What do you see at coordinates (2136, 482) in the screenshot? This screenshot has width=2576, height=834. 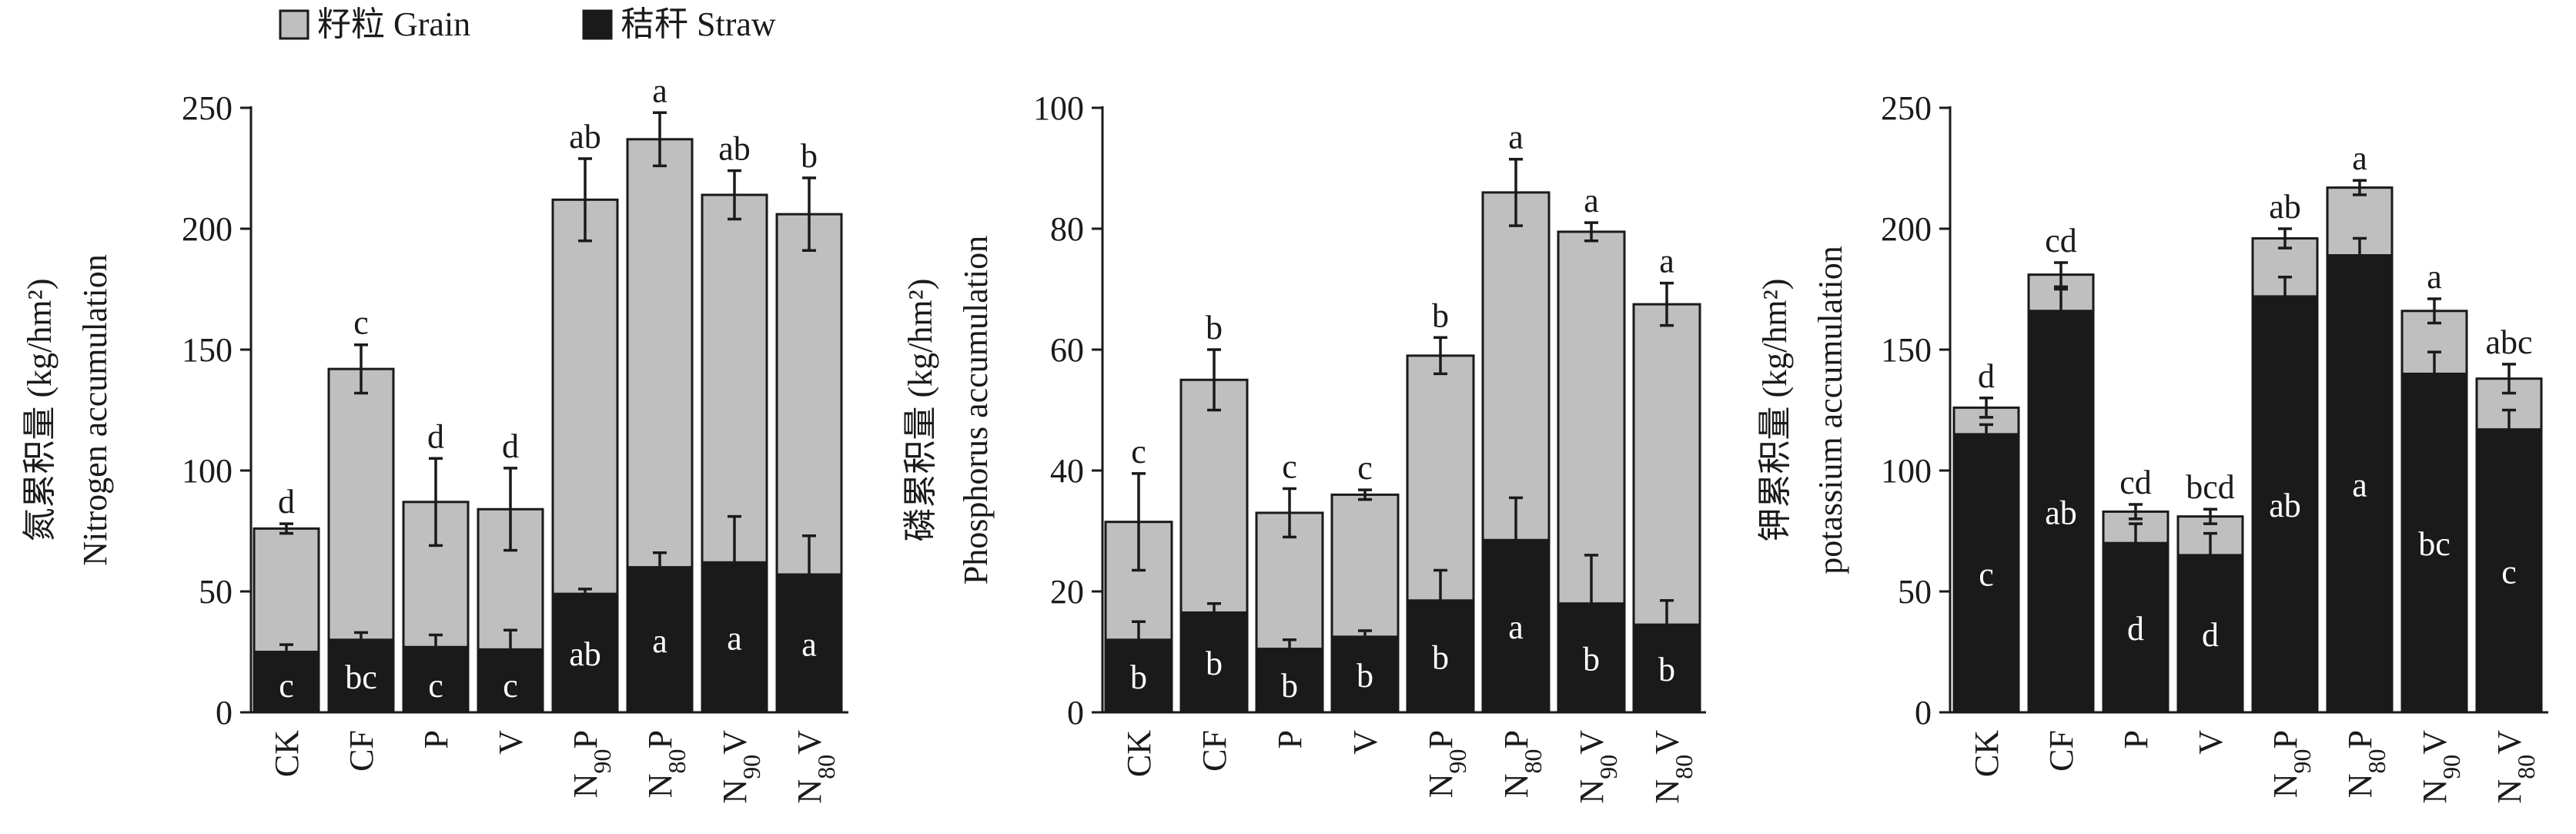 I see `grain-letter: cd` at bounding box center [2136, 482].